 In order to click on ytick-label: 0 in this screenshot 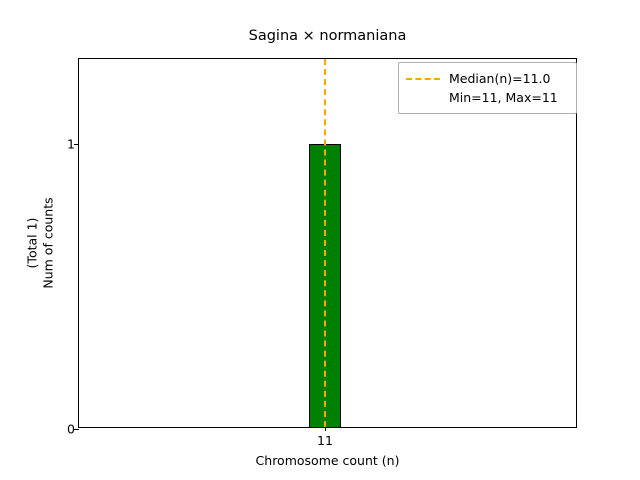, I will do `click(71, 429)`.